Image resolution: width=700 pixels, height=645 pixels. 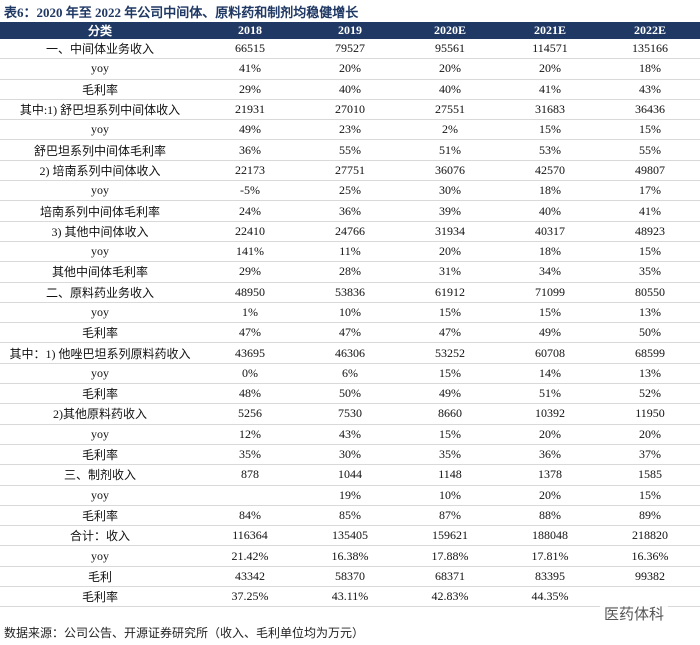 I want to click on cell: 13%, so click(x=650, y=313).